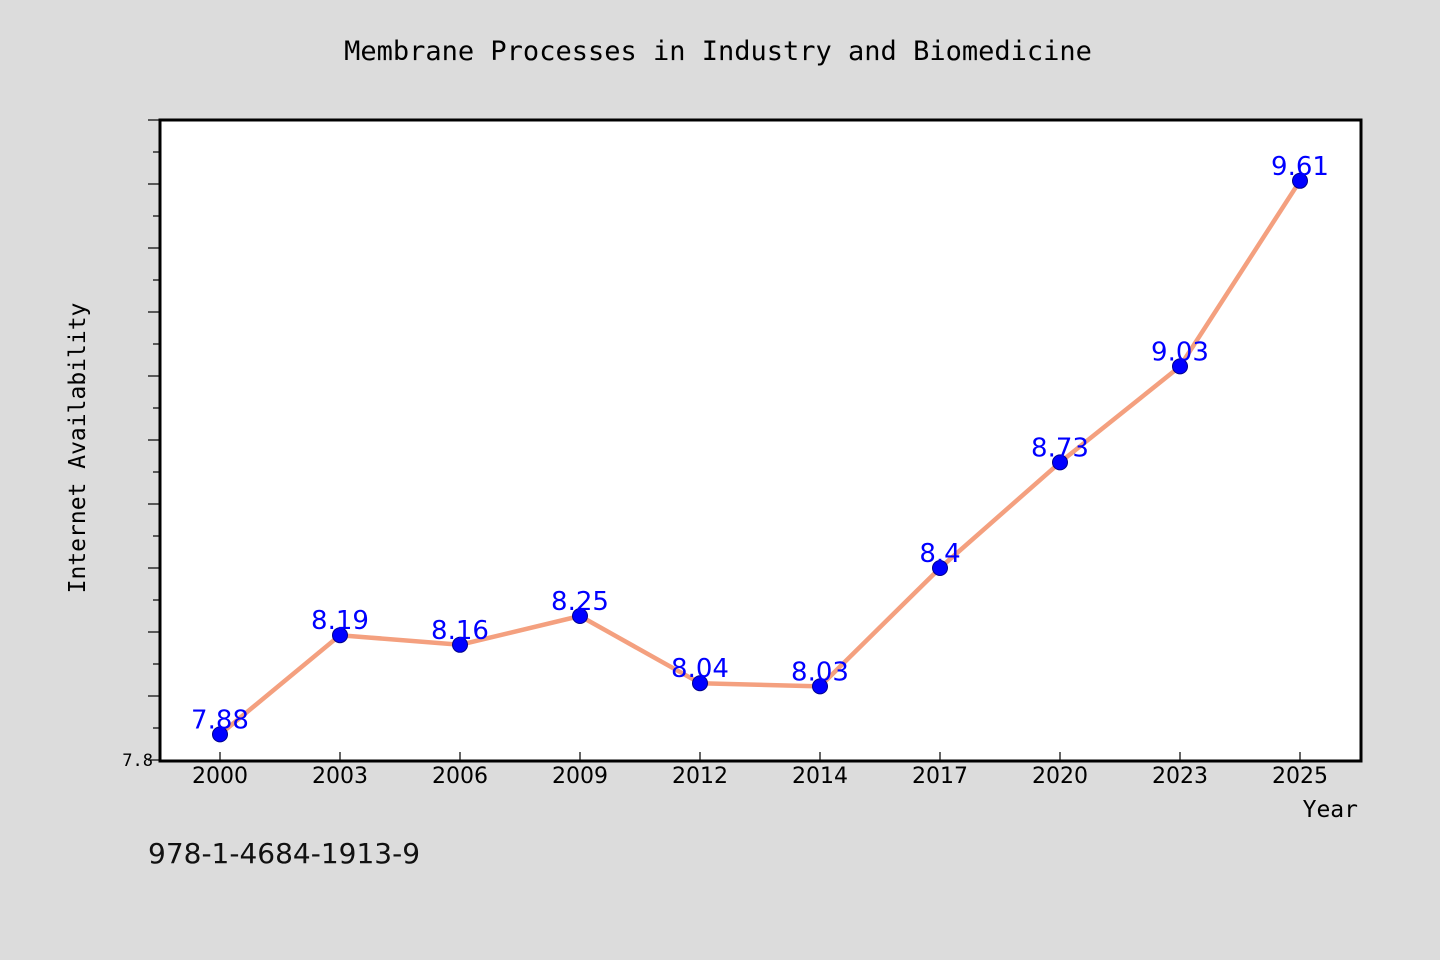 This screenshot has height=960, width=1440. I want to click on x-tick-label: 2023, so click(1180, 776).